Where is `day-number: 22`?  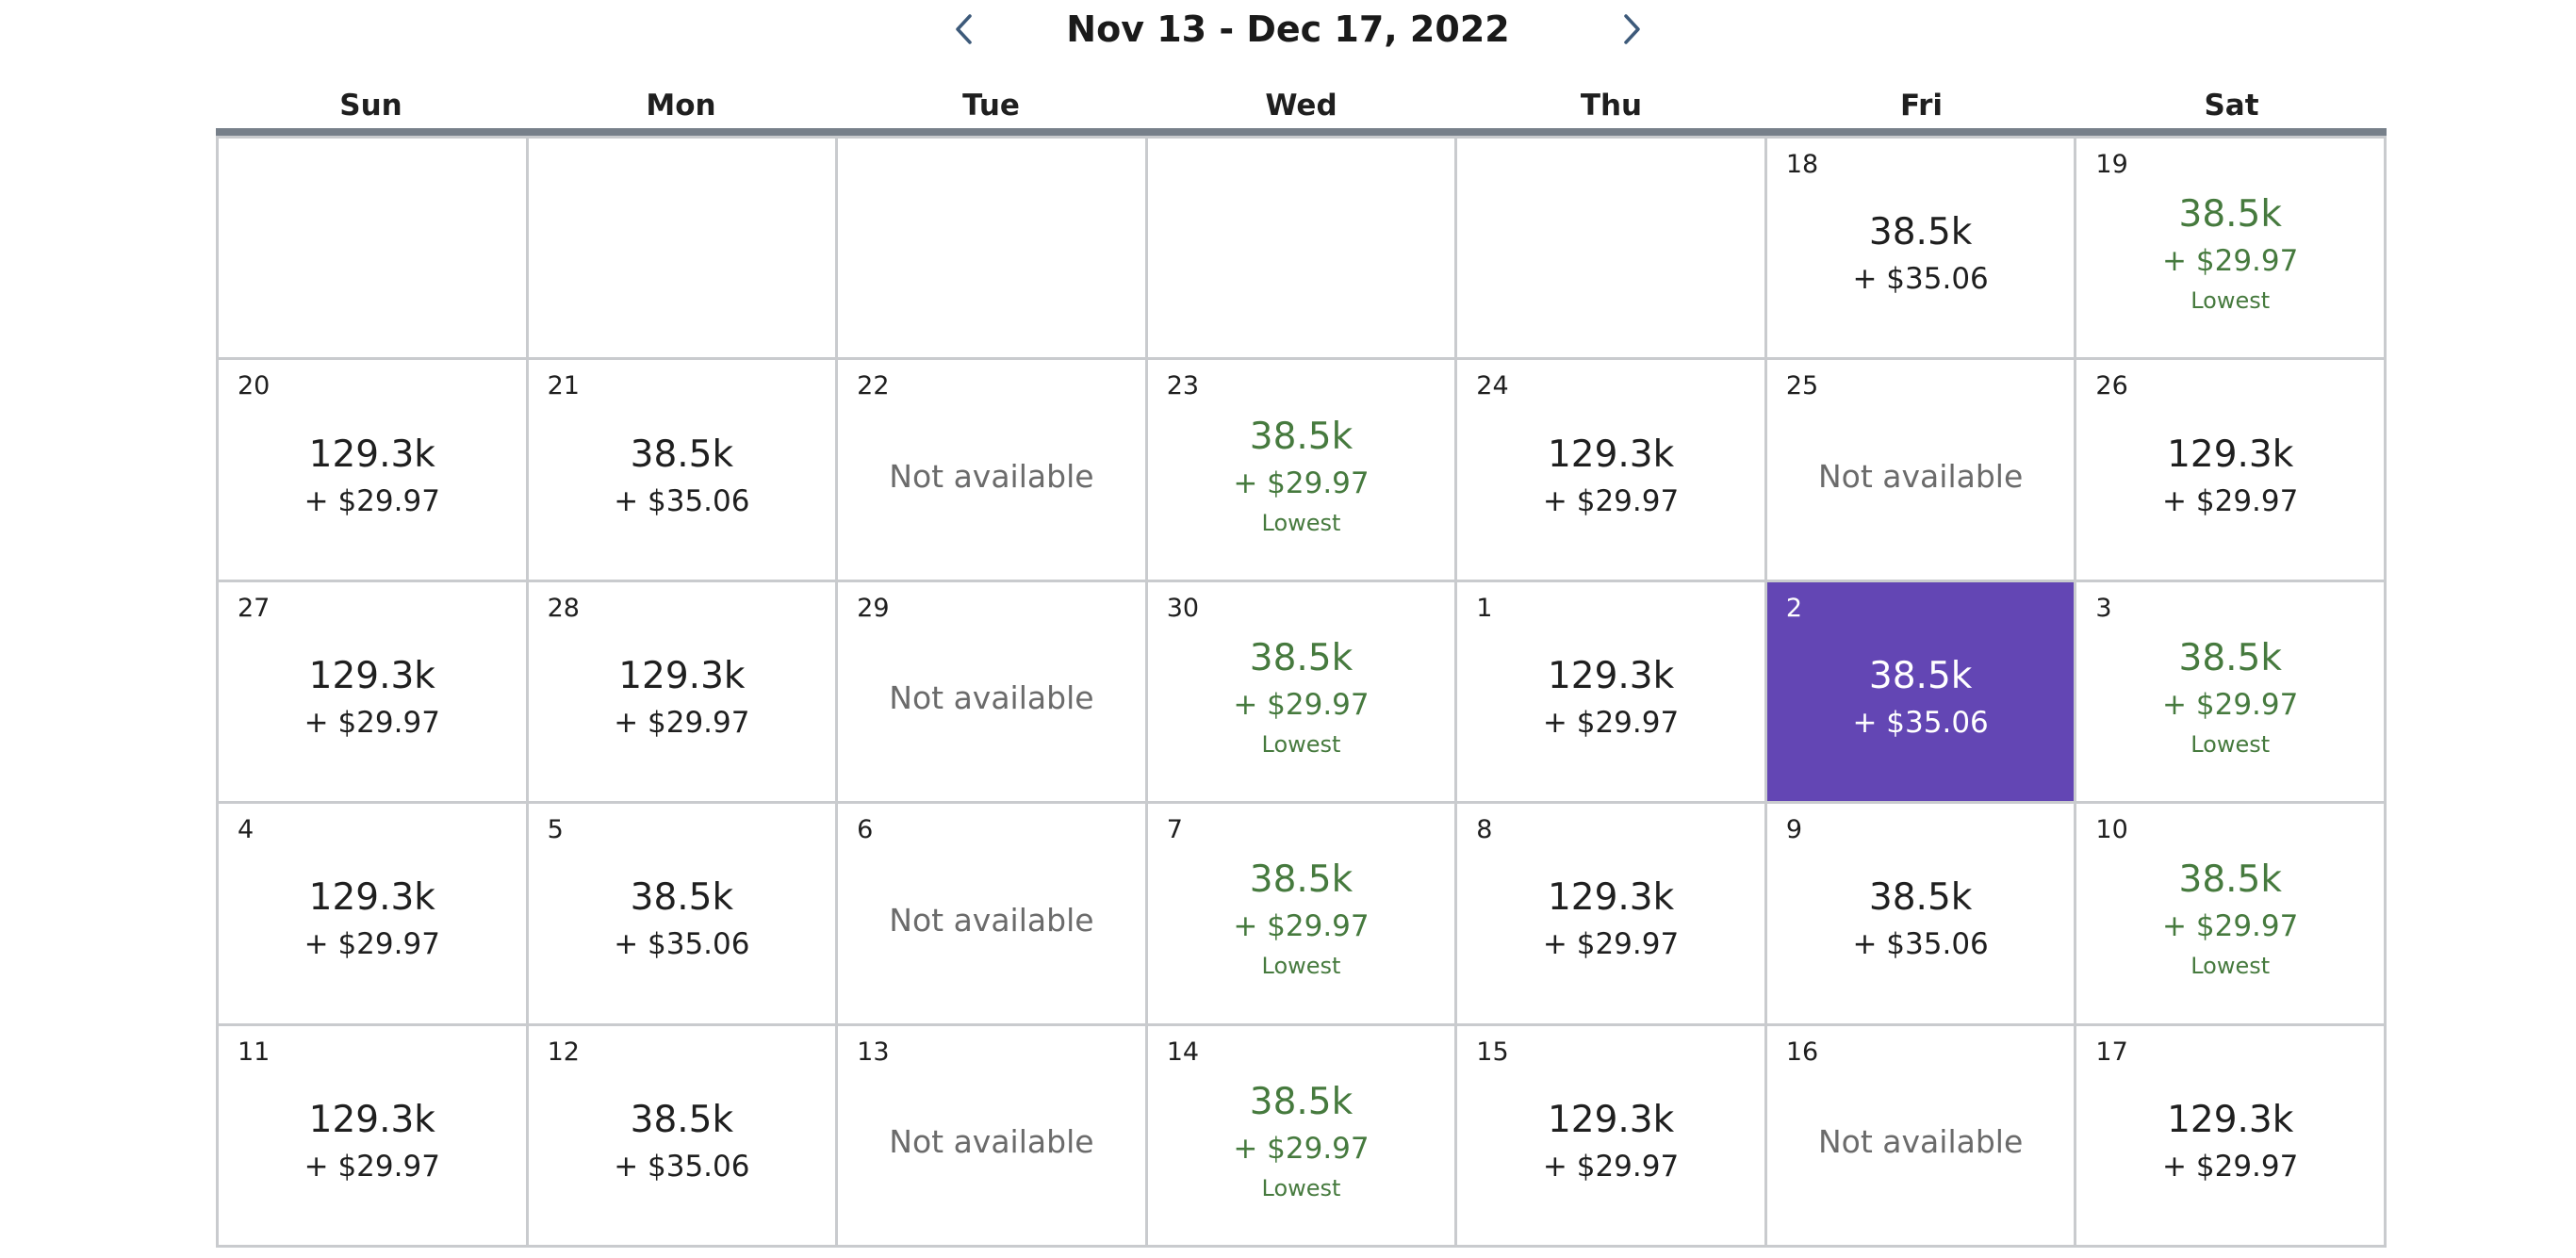 day-number: 22 is located at coordinates (873, 386).